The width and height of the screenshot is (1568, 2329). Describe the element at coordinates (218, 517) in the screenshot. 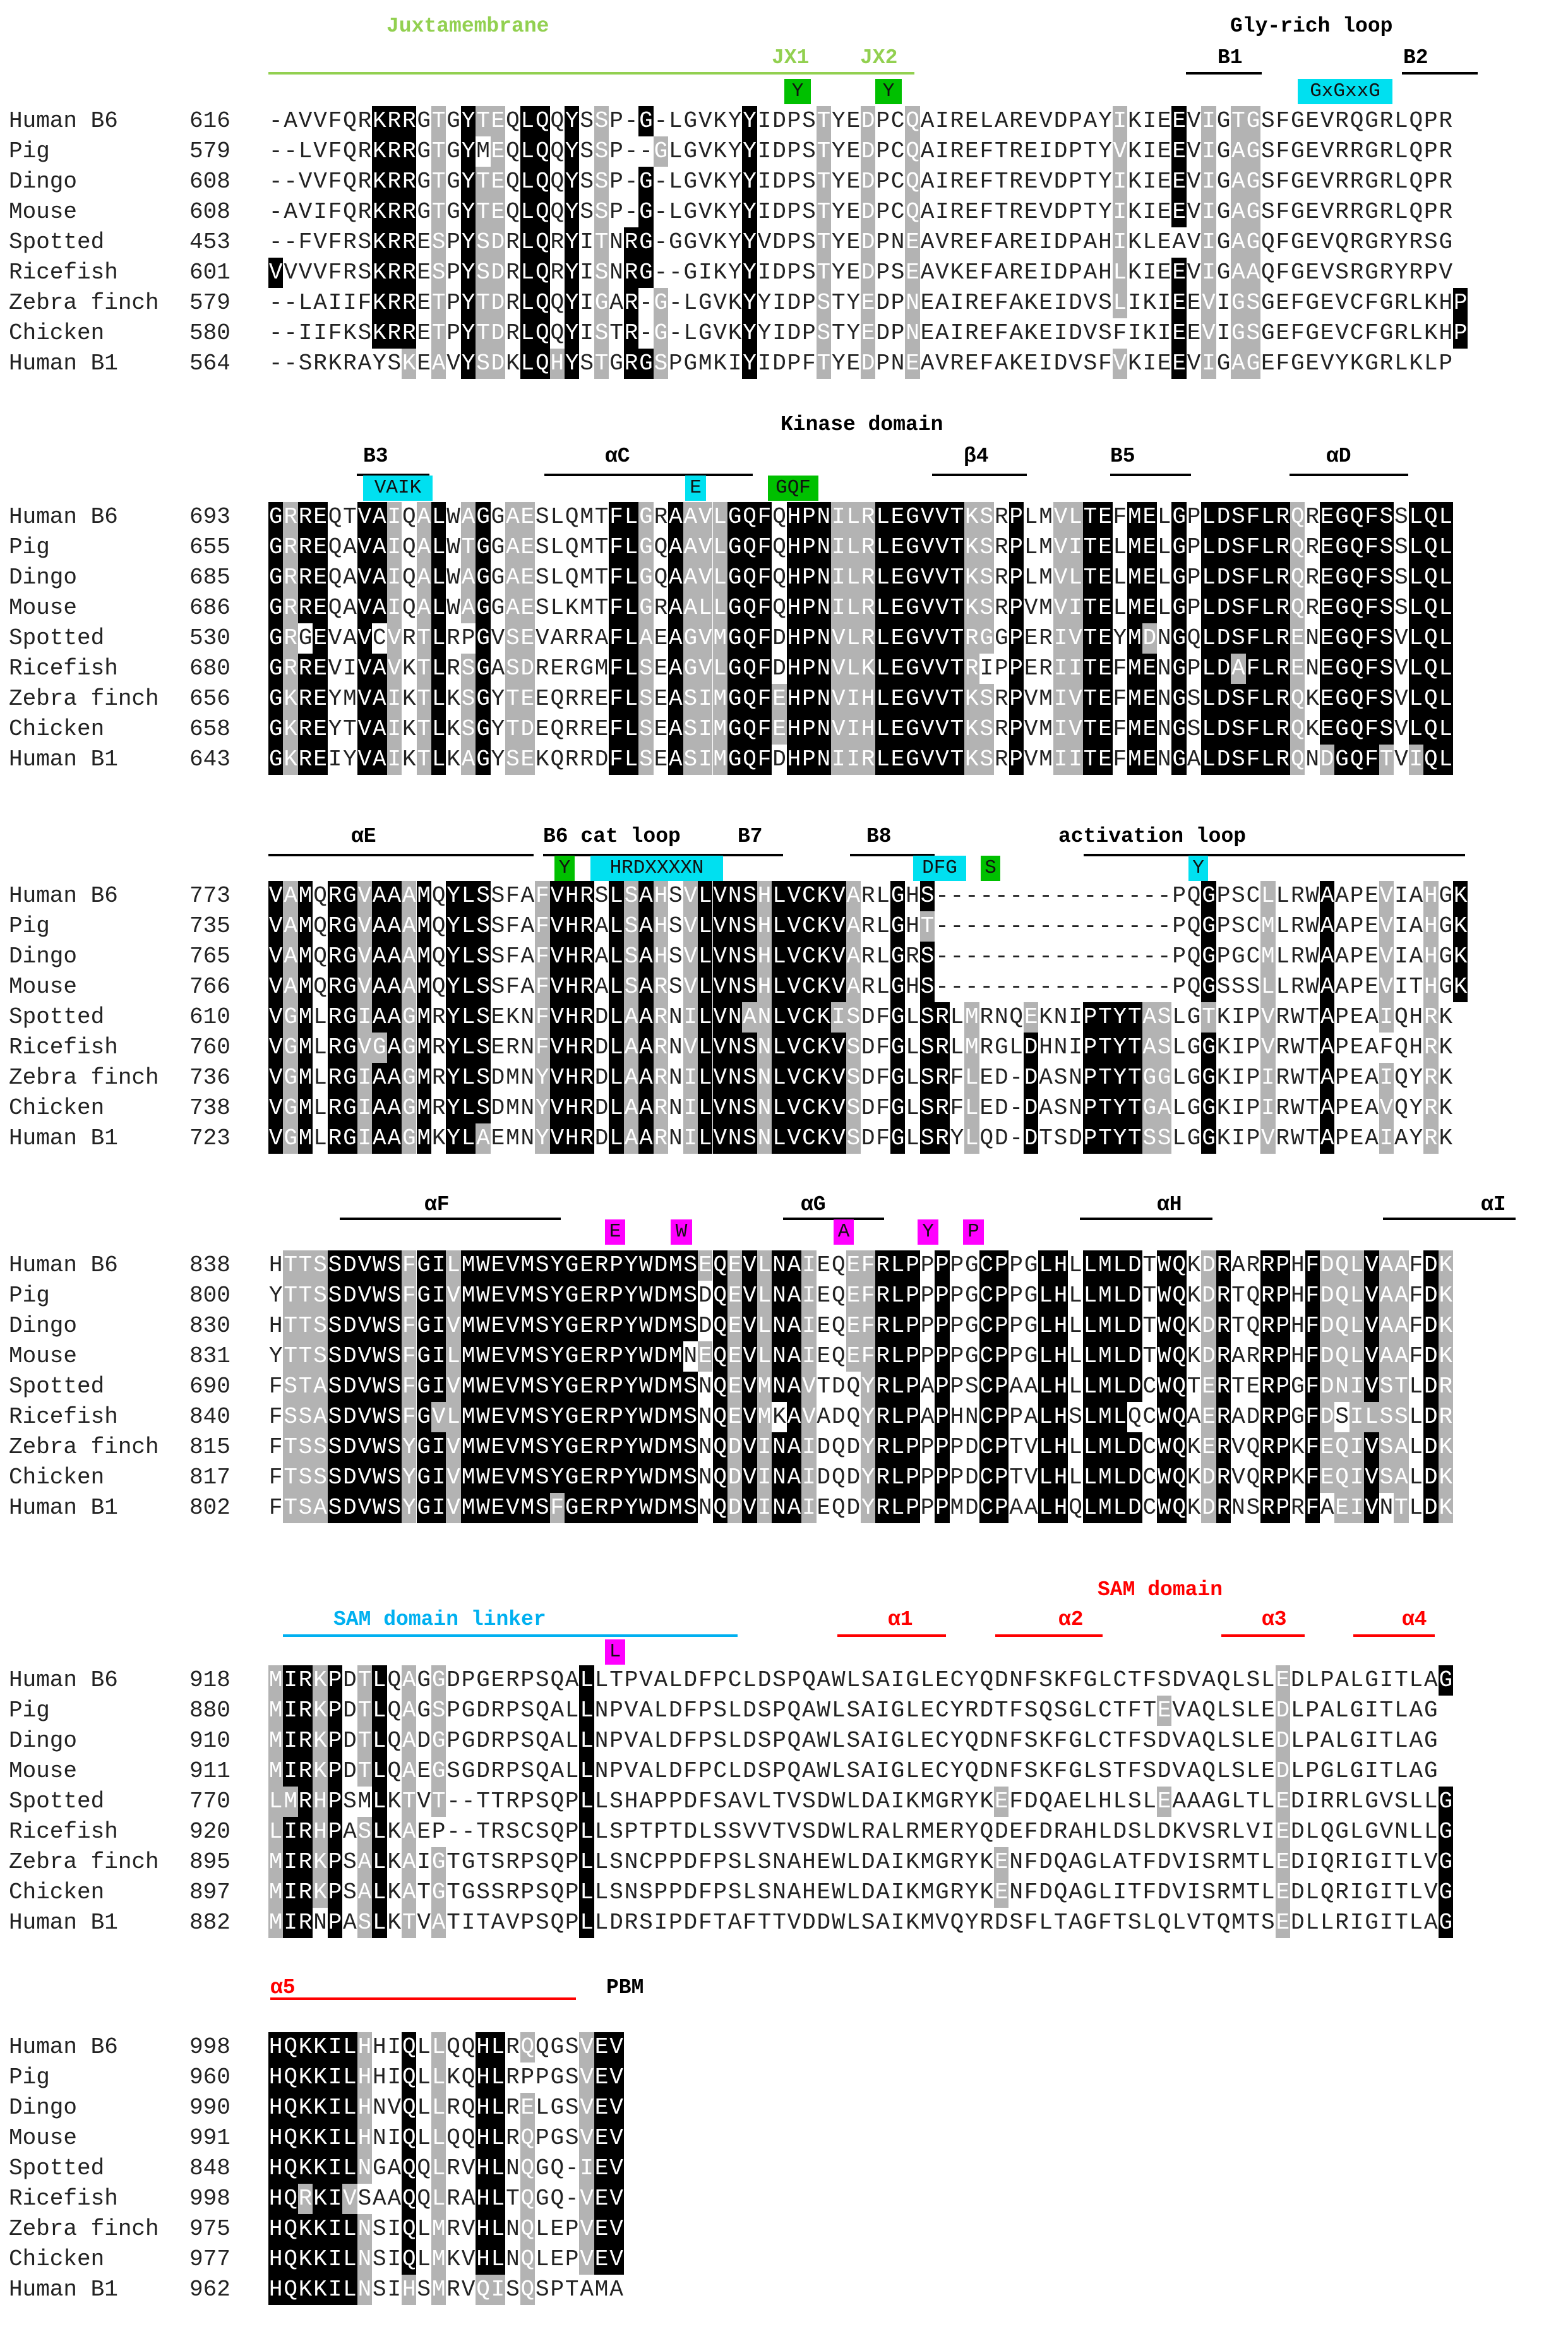

I see `start-position: 693` at that location.